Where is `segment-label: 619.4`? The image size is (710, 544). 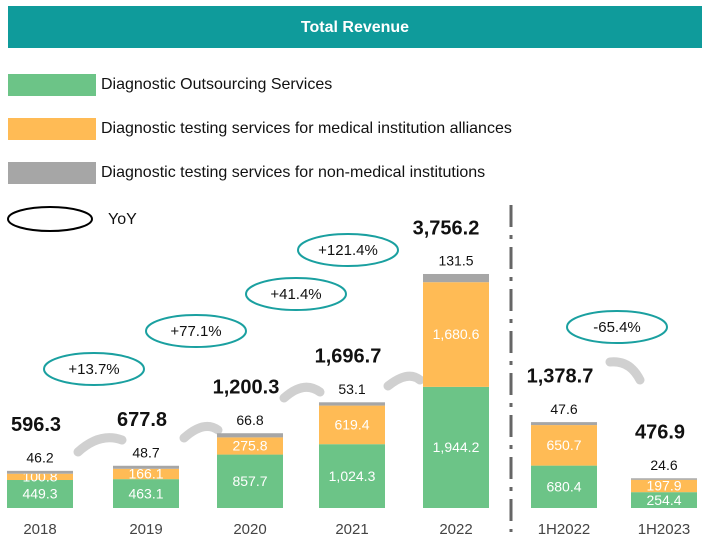 segment-label: 619.4 is located at coordinates (351, 425).